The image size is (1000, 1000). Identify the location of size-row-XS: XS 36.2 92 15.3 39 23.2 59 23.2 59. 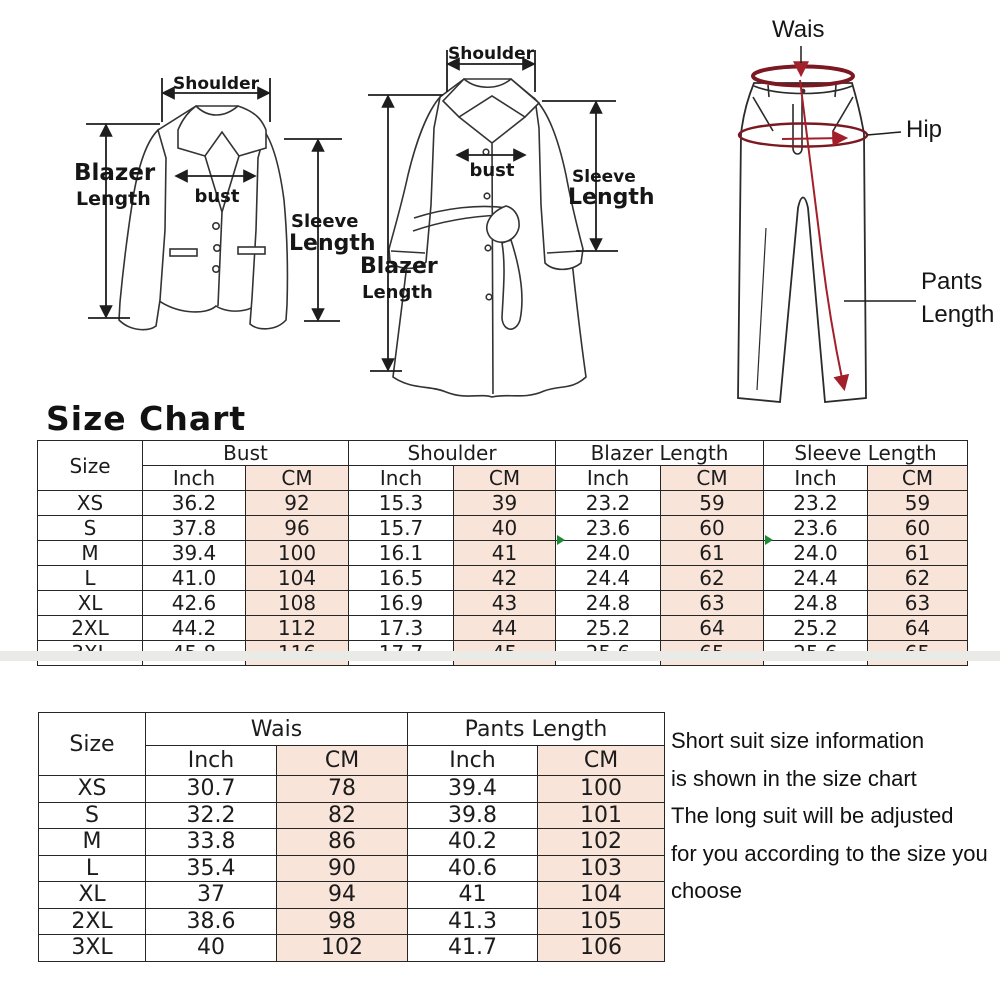
(503, 503).